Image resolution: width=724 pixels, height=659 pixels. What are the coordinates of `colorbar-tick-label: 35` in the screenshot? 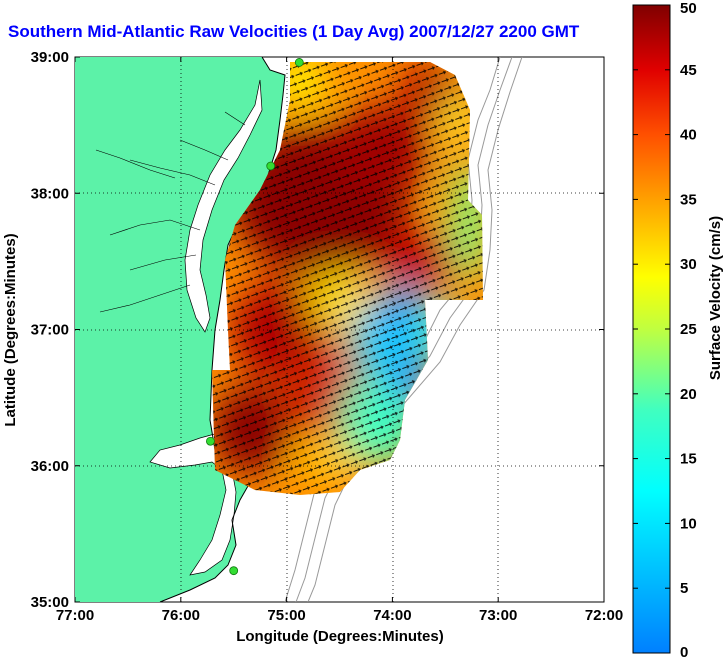 It's located at (688, 199).